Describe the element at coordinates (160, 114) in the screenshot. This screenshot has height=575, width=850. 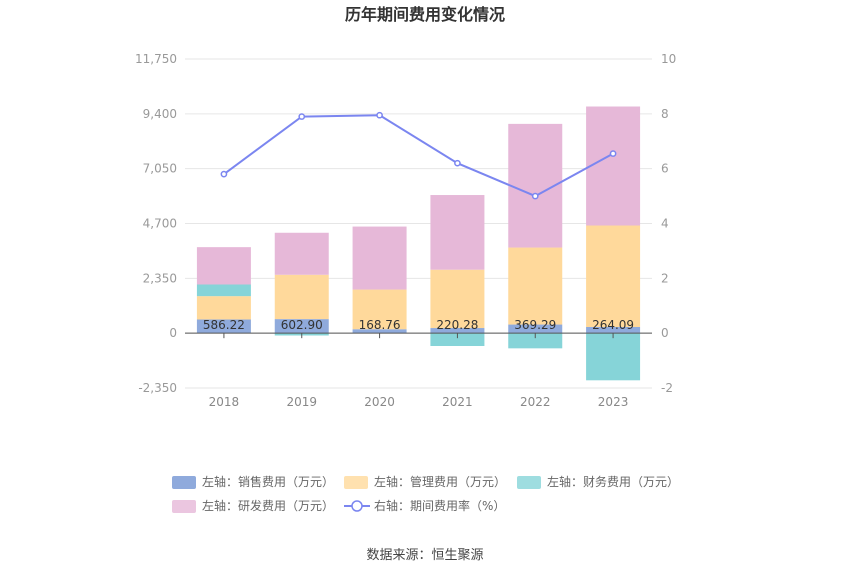
I see `left-tick-label: 9,400` at that location.